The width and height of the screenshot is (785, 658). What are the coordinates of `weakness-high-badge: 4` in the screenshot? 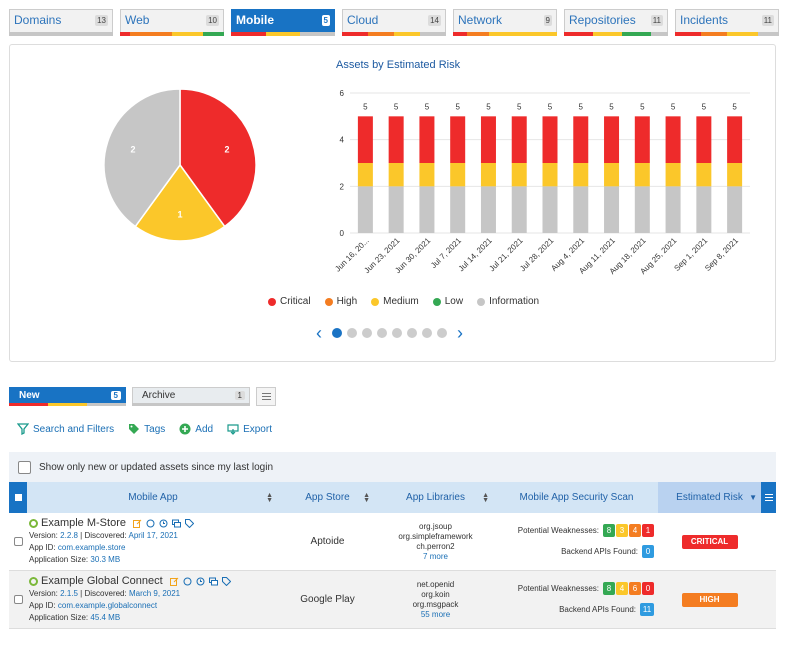 It's located at (635, 530).